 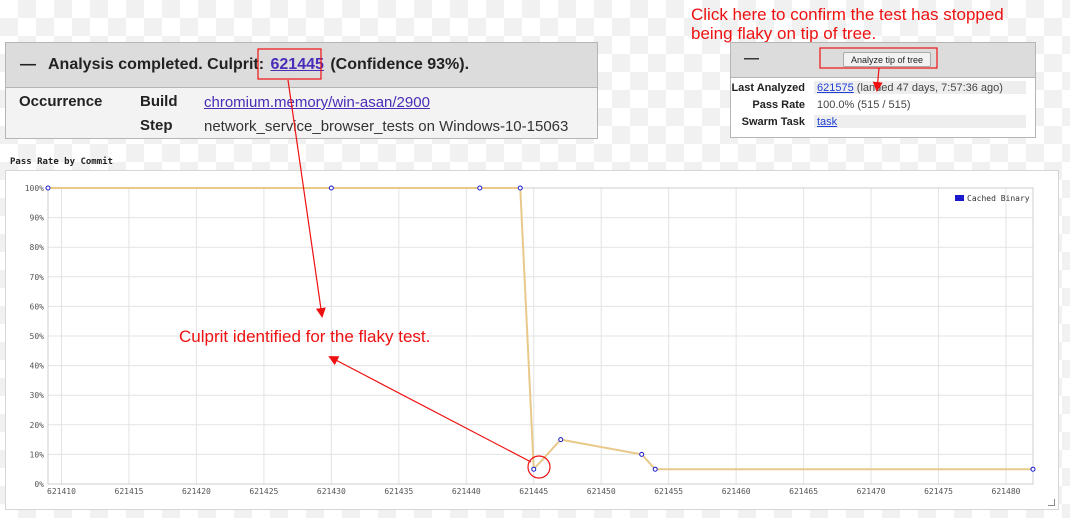 What do you see at coordinates (37, 336) in the screenshot?
I see `y-tick-label: 50%` at bounding box center [37, 336].